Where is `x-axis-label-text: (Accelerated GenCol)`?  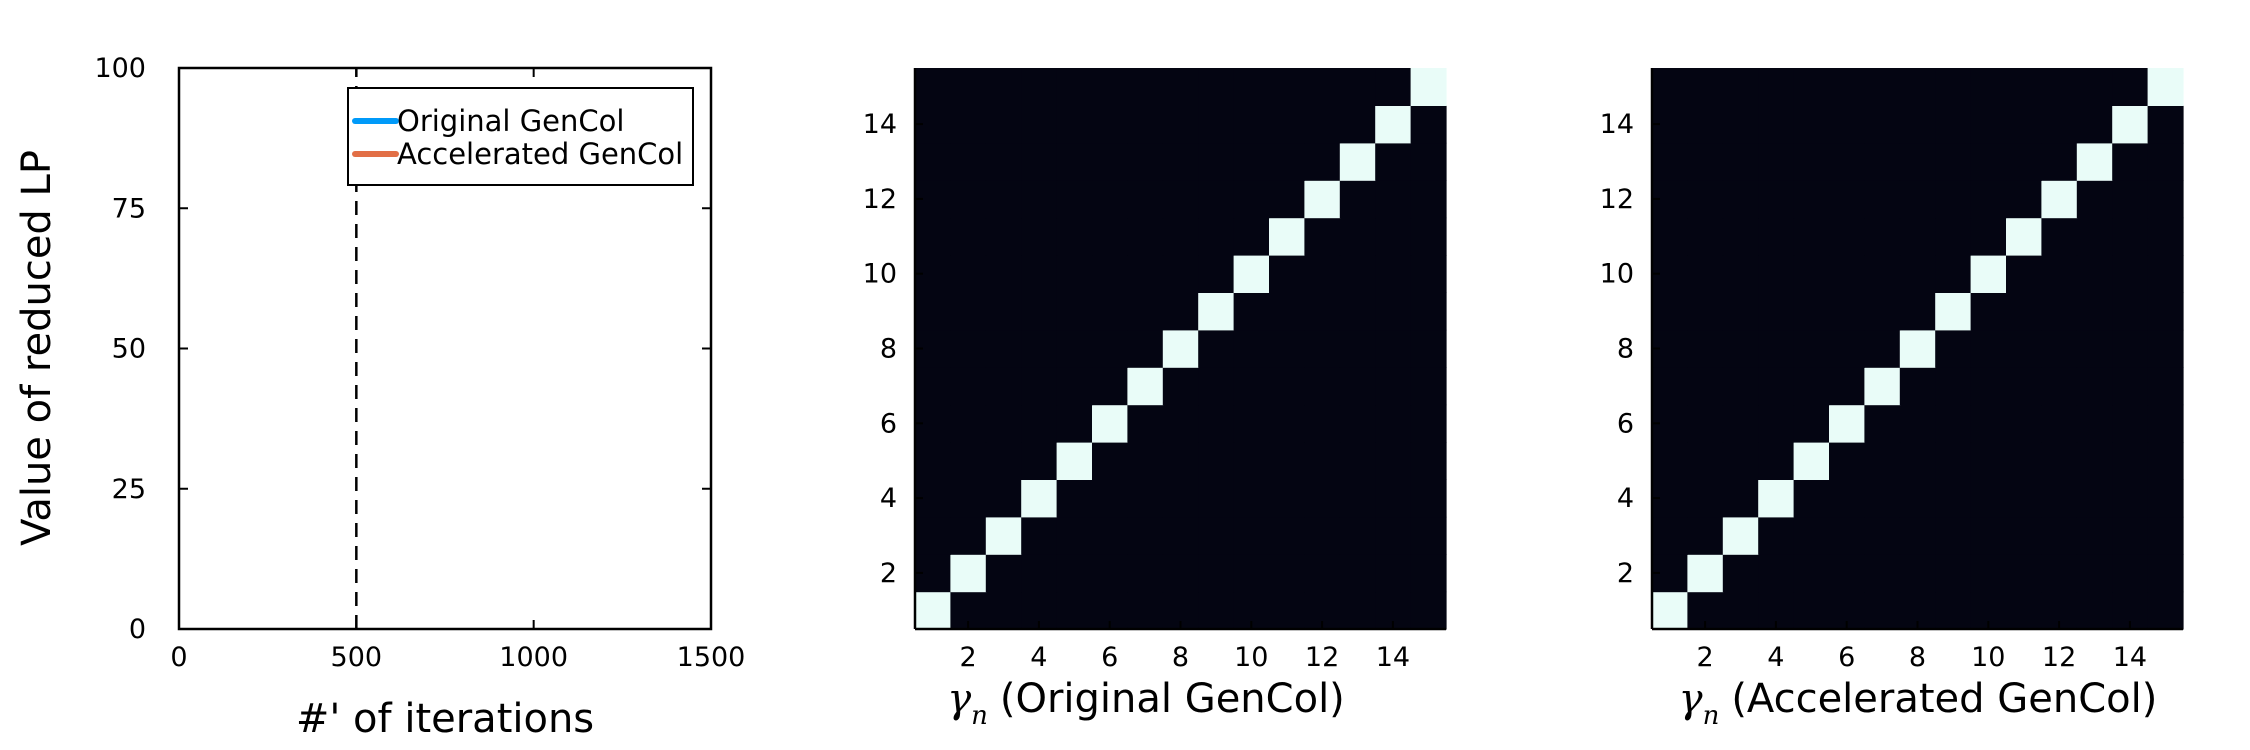
x-axis-label-text: (Accelerated GenCol) is located at coordinates (1944, 699).